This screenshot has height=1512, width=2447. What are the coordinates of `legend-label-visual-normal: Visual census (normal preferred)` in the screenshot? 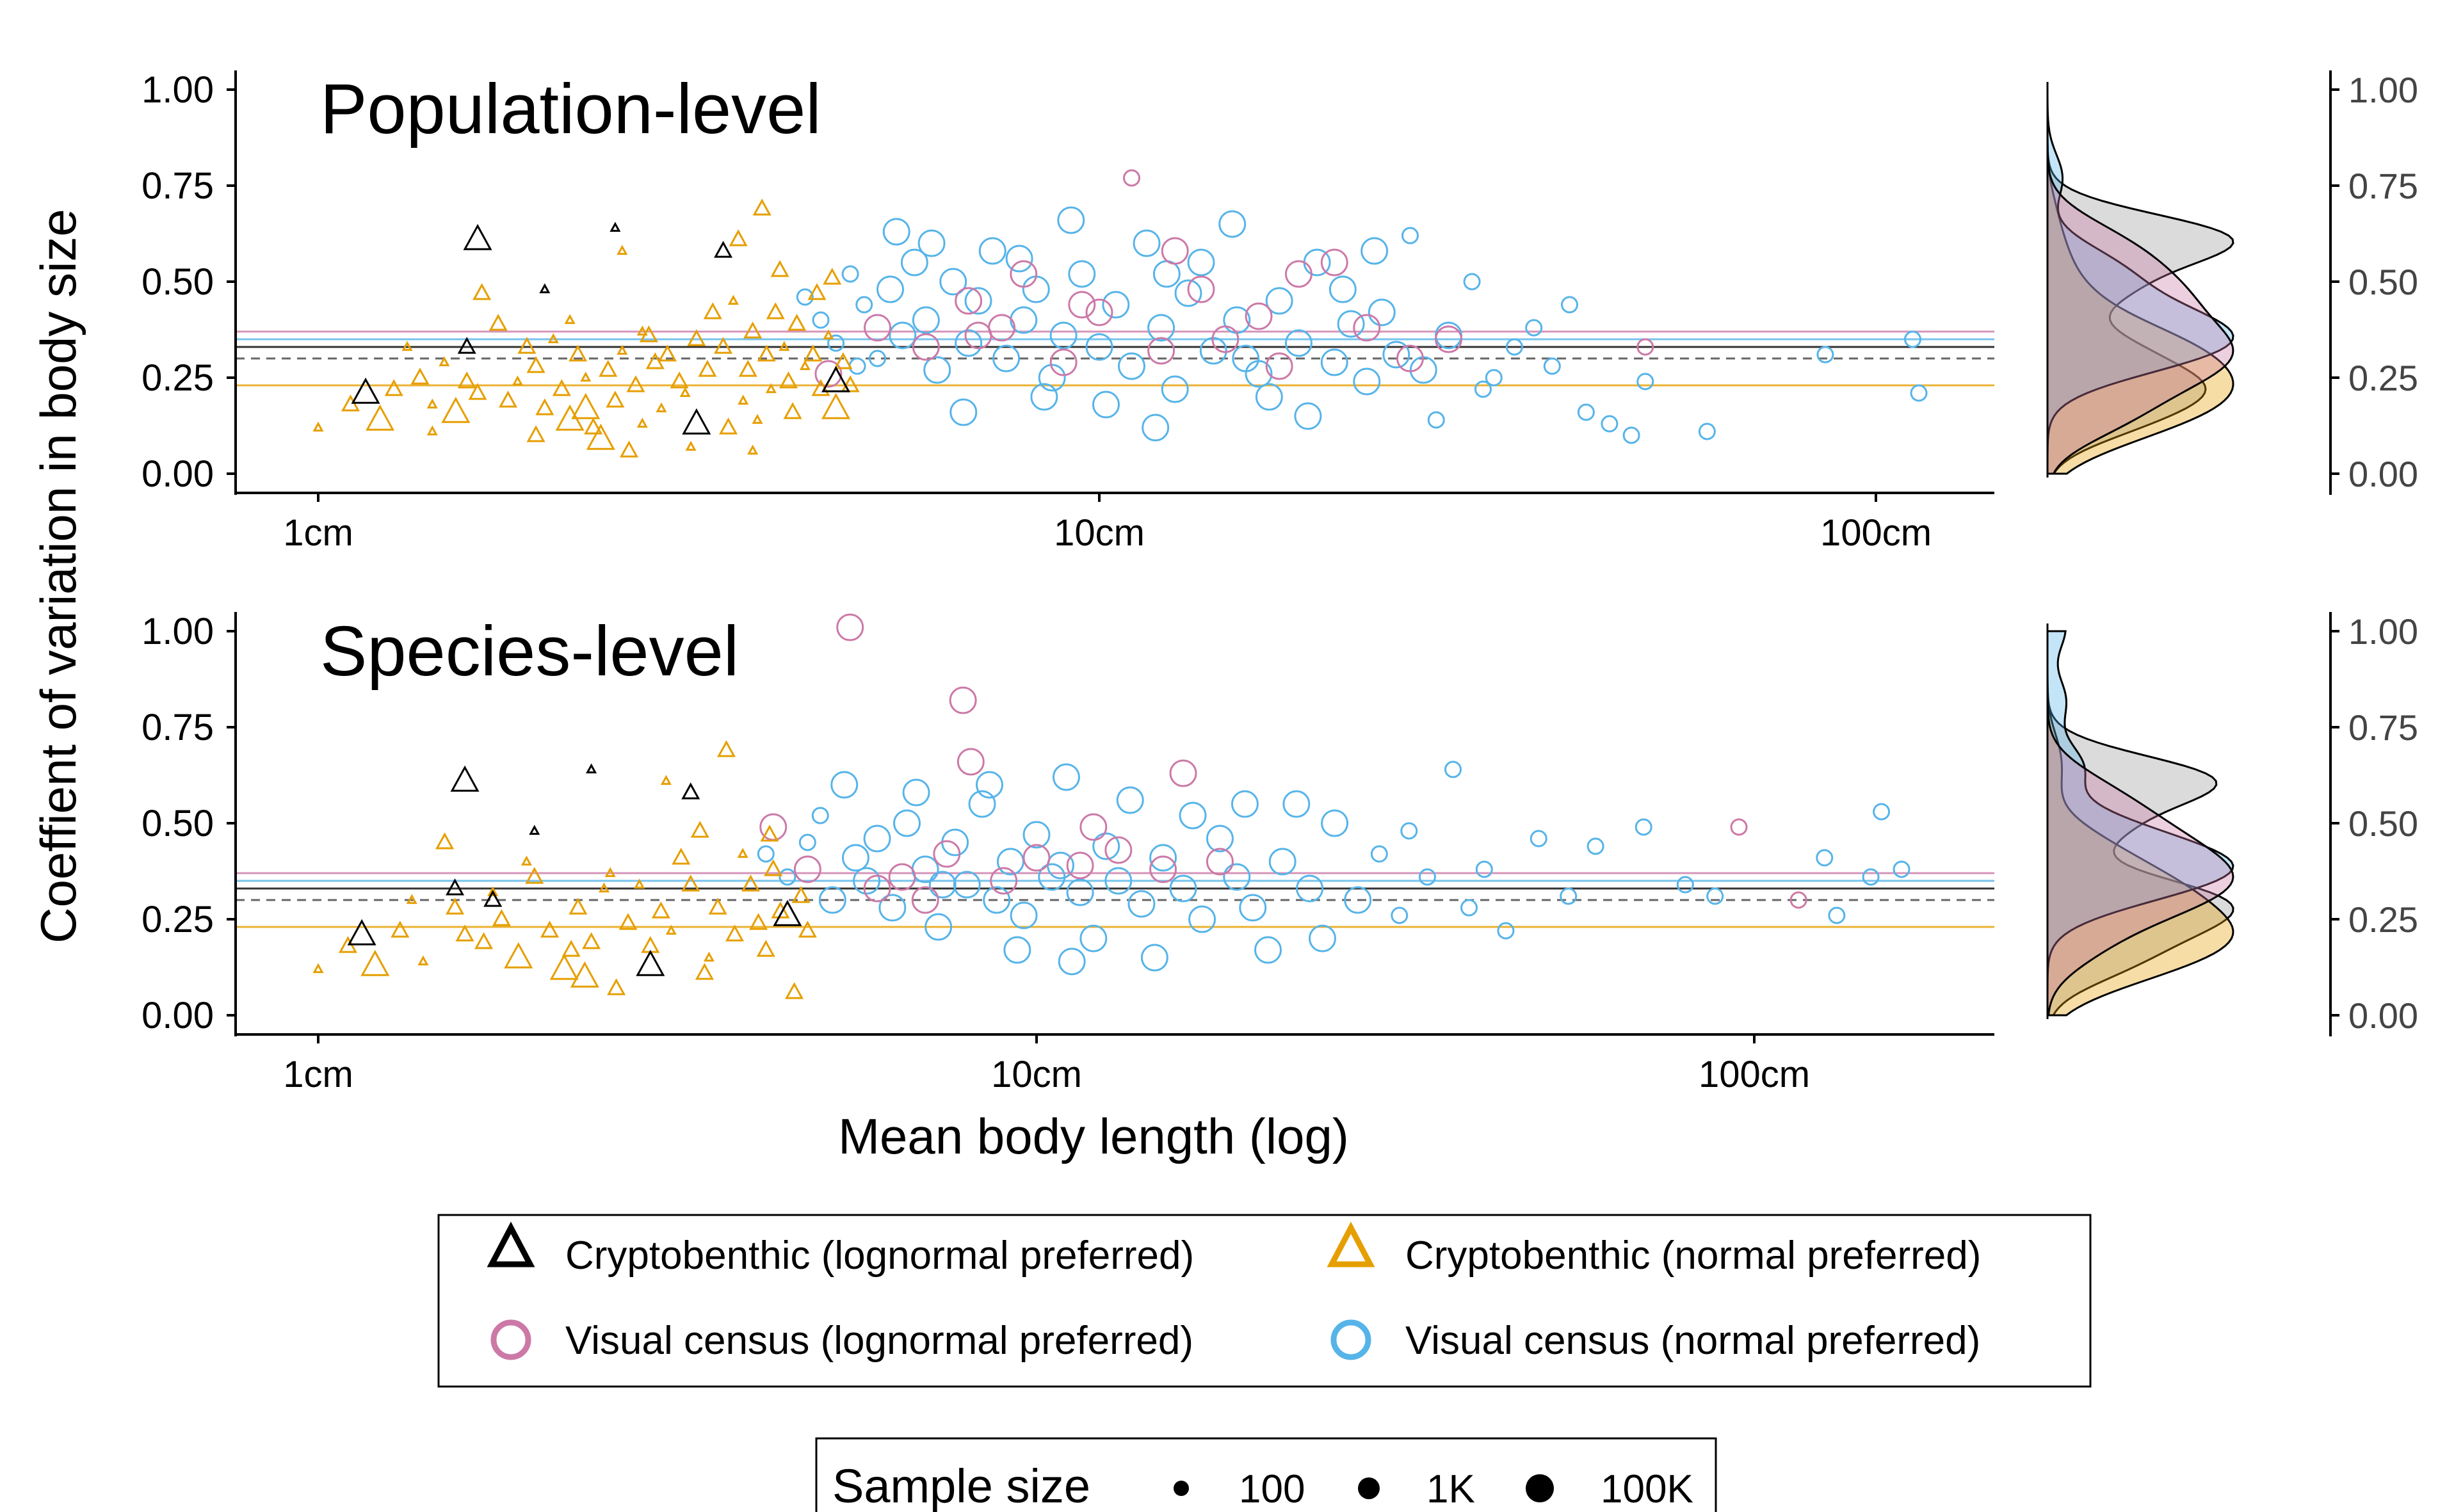 It's located at (1692, 1341).